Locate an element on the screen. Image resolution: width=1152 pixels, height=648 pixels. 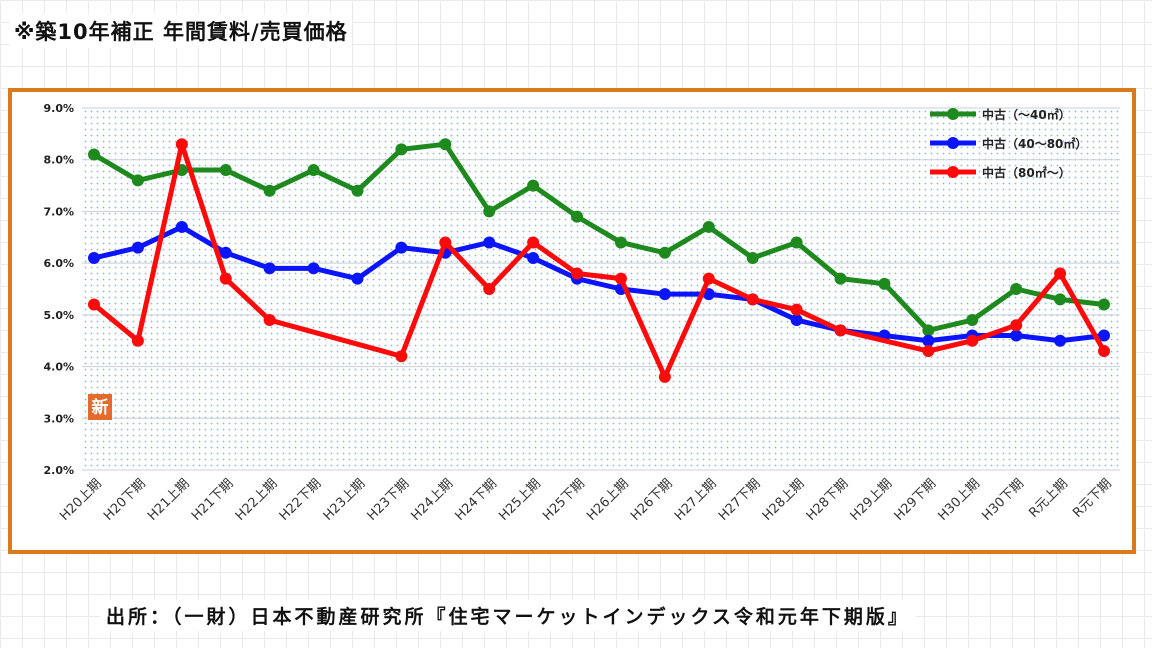
x-tick-label: H28下期 is located at coordinates (828, 500).